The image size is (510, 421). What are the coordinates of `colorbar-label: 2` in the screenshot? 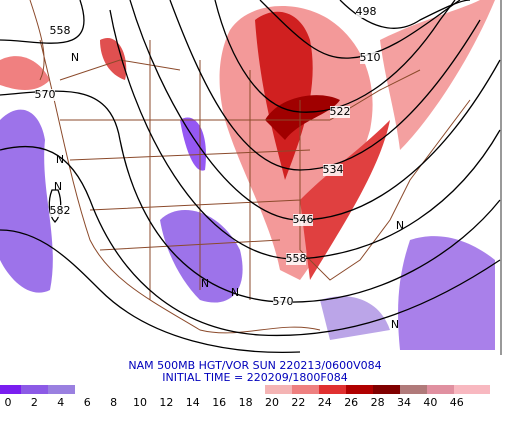 It's located at (34, 402).